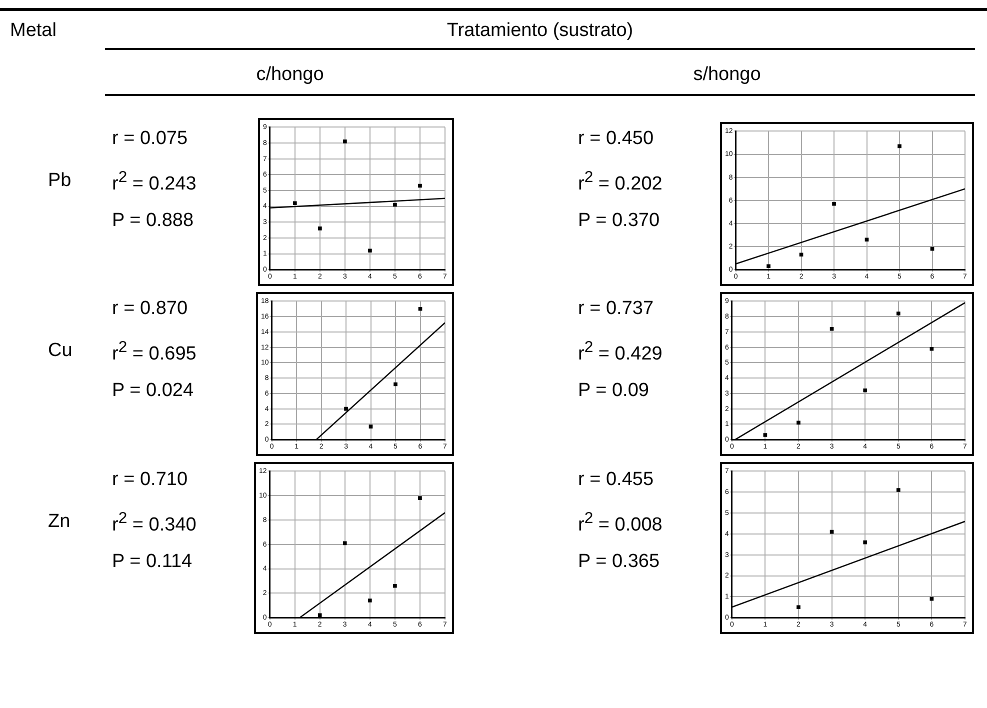  I want to click on chart-title: s/hongo, so click(727, 75).